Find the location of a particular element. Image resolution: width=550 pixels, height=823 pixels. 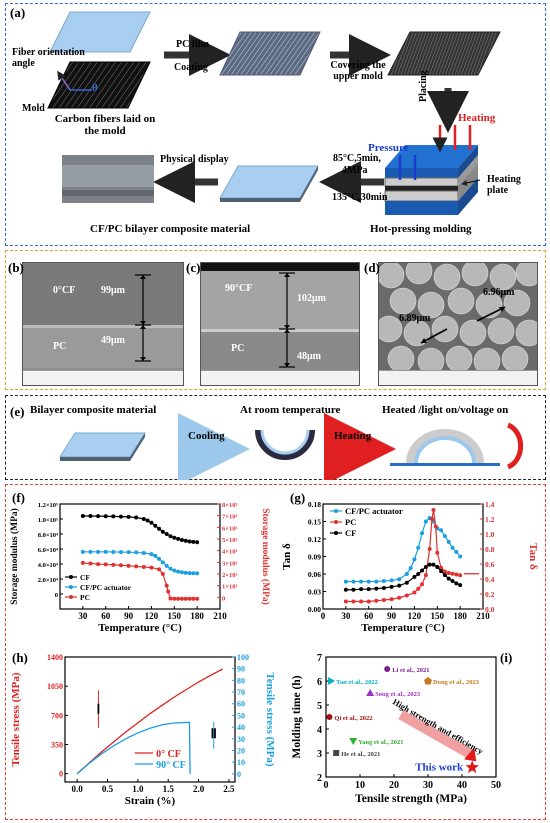

sem-image-b: 0°CF PC 99μm 49μm is located at coordinates (103, 324).